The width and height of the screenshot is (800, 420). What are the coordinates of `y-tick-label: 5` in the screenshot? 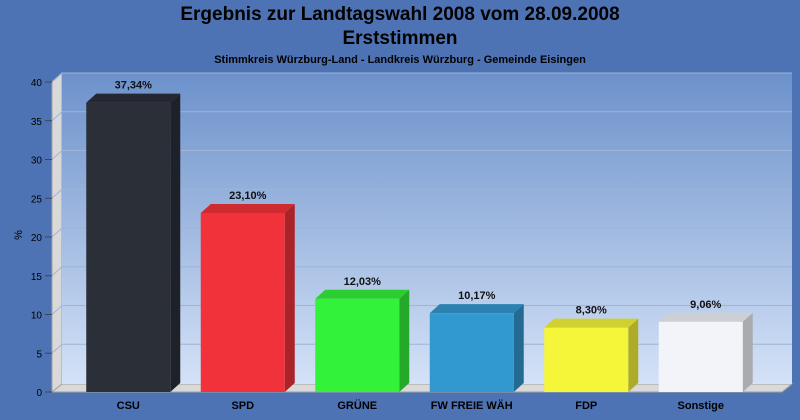 It's located at (39, 354).